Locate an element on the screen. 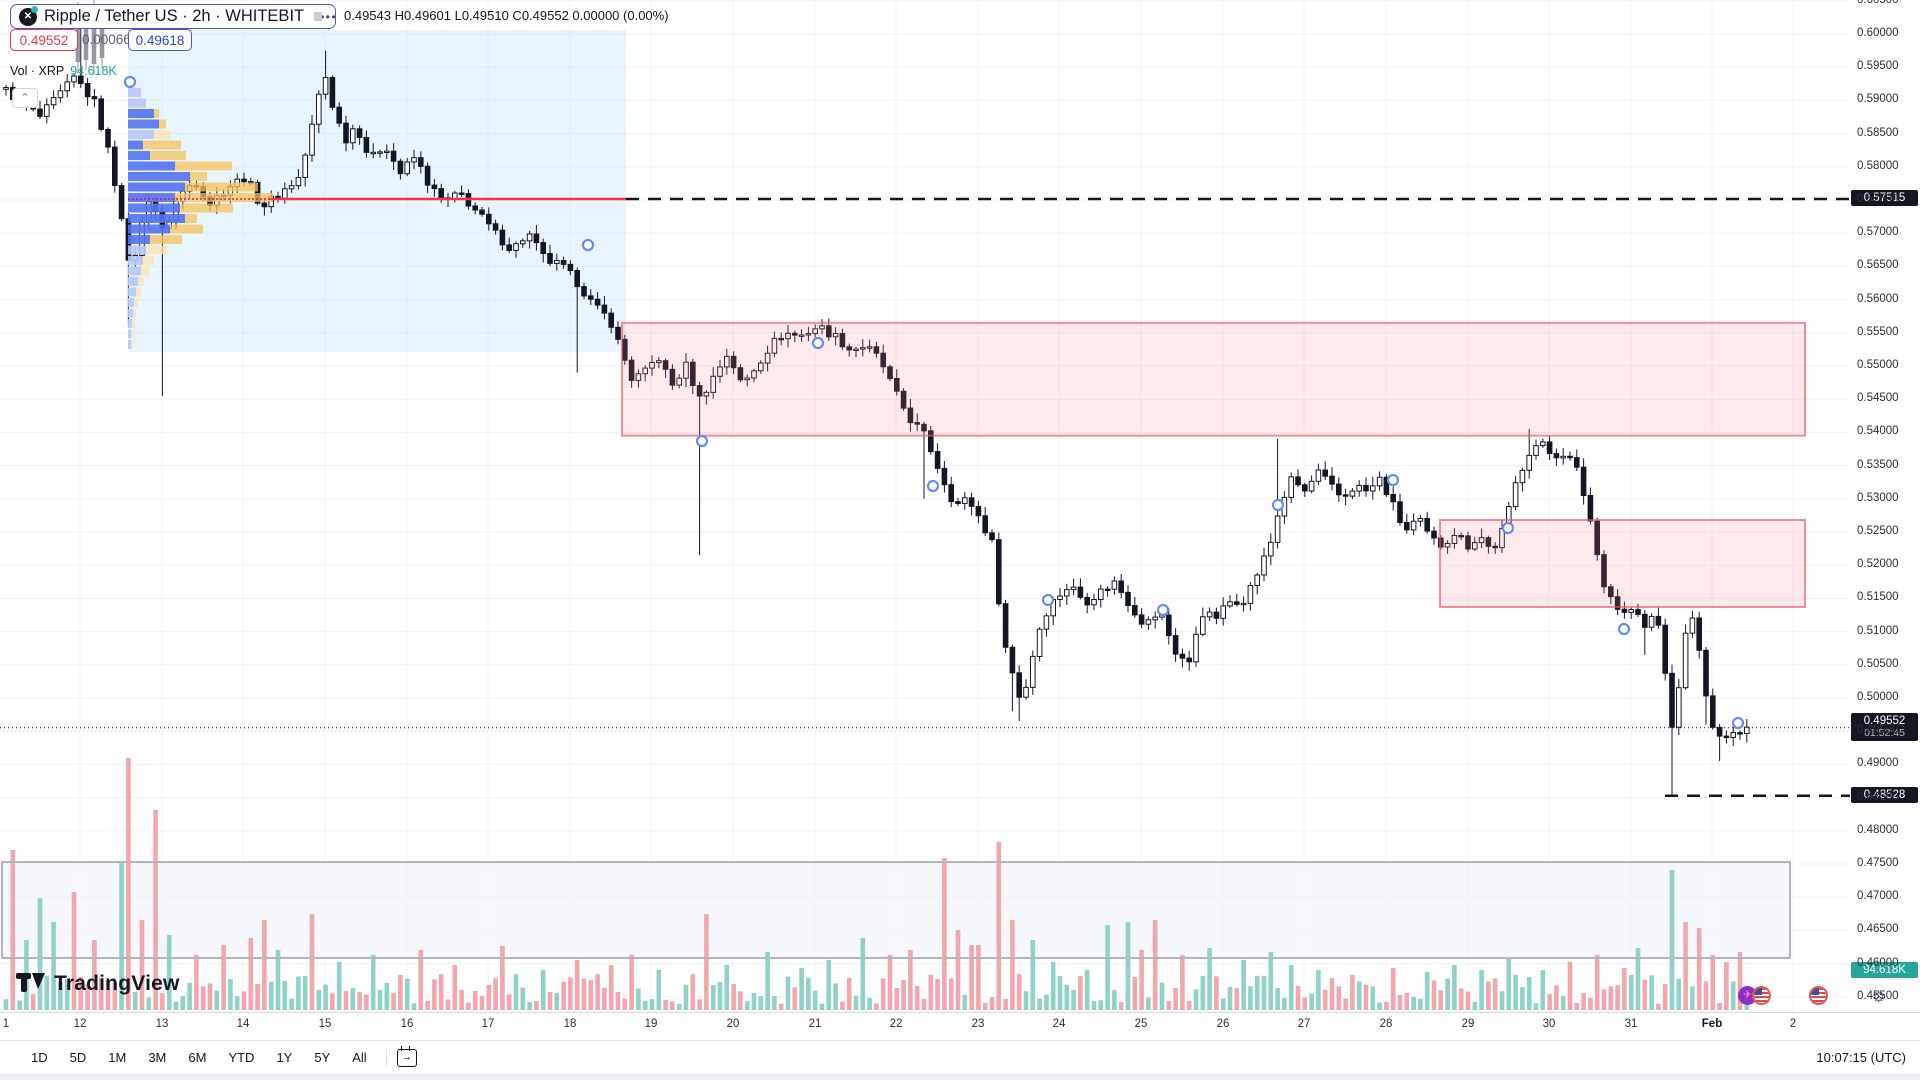 The image size is (1920, 1080). price-tick: 0.47500 is located at coordinates (1878, 863).